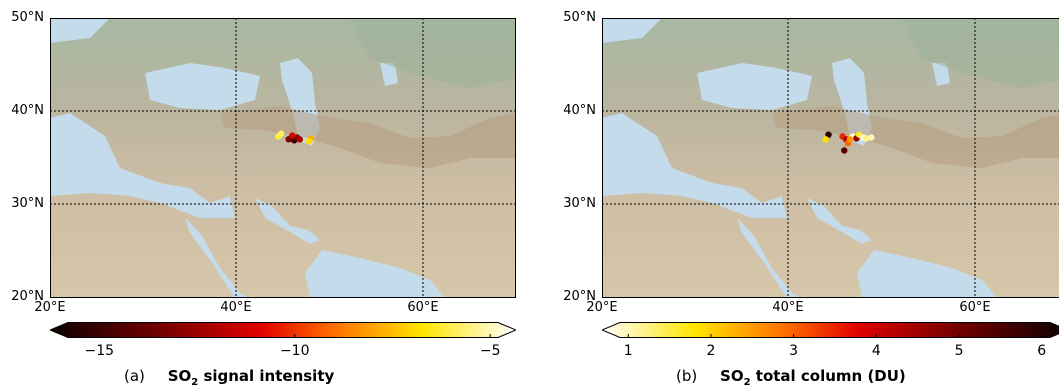 Image resolution: width=1059 pixels, height=390 pixels. I want to click on colorbar-tick-label: 1, so click(628, 351).